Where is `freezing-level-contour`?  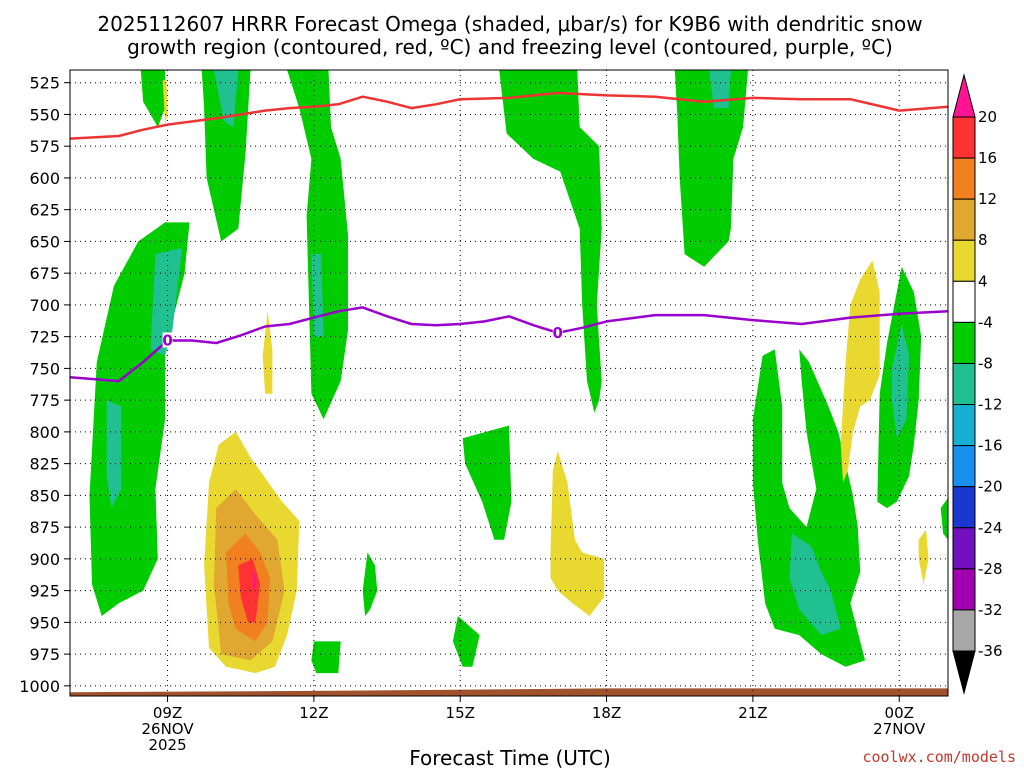 freezing-level-contour is located at coordinates (509, 344).